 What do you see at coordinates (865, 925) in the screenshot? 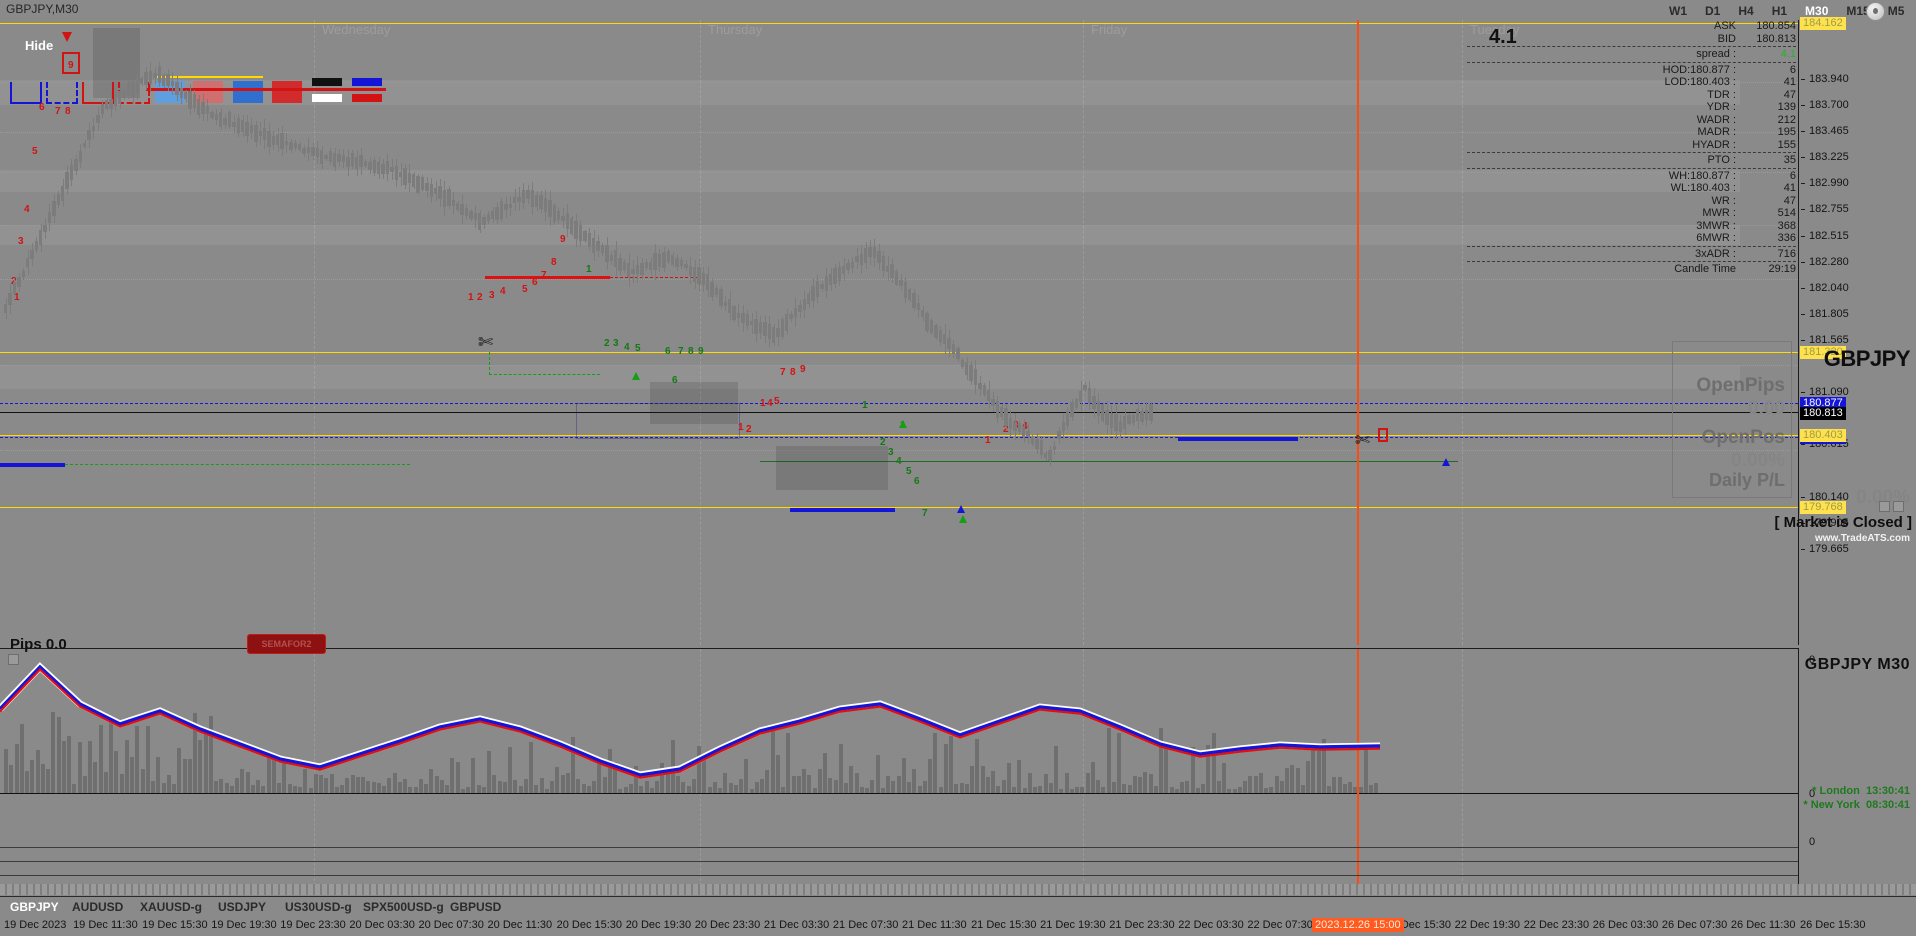
I see `time-axis-label: 21 Dec 07:30` at bounding box center [865, 925].